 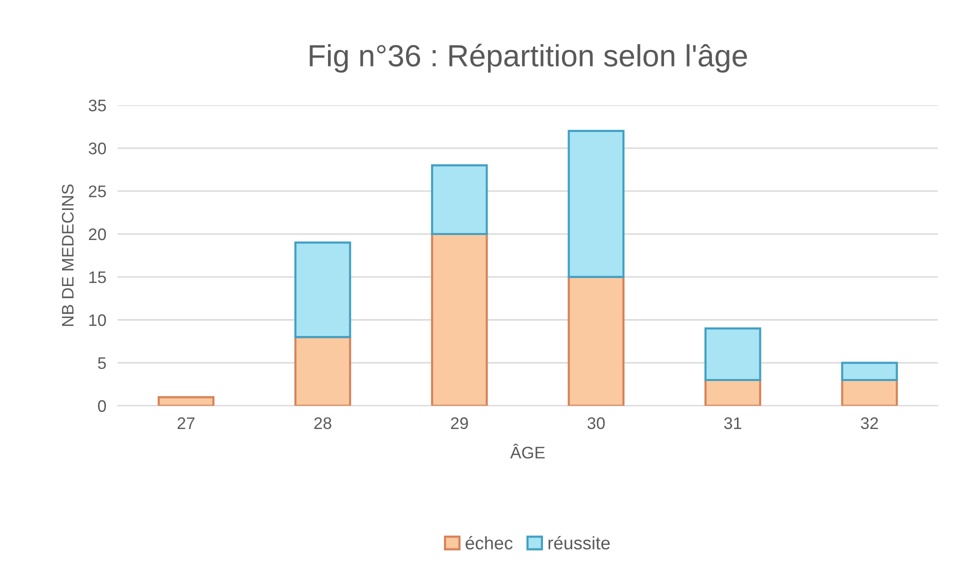 What do you see at coordinates (323, 423) in the screenshot?
I see `x-tick-label: 28` at bounding box center [323, 423].